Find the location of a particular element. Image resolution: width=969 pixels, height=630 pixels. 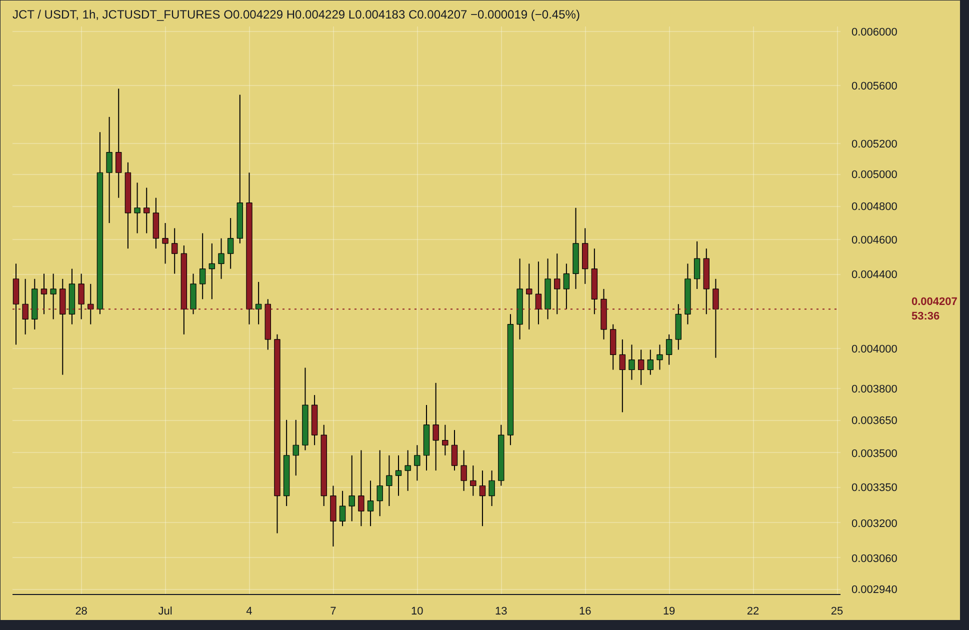

chart-title: JCT / USDT, 1h, JCTUSDT_FUTURES O0.004229 H0.004229 L0.004183 C0.004207 −0.000019 (−0.45%) is located at coordinates (296, 15).